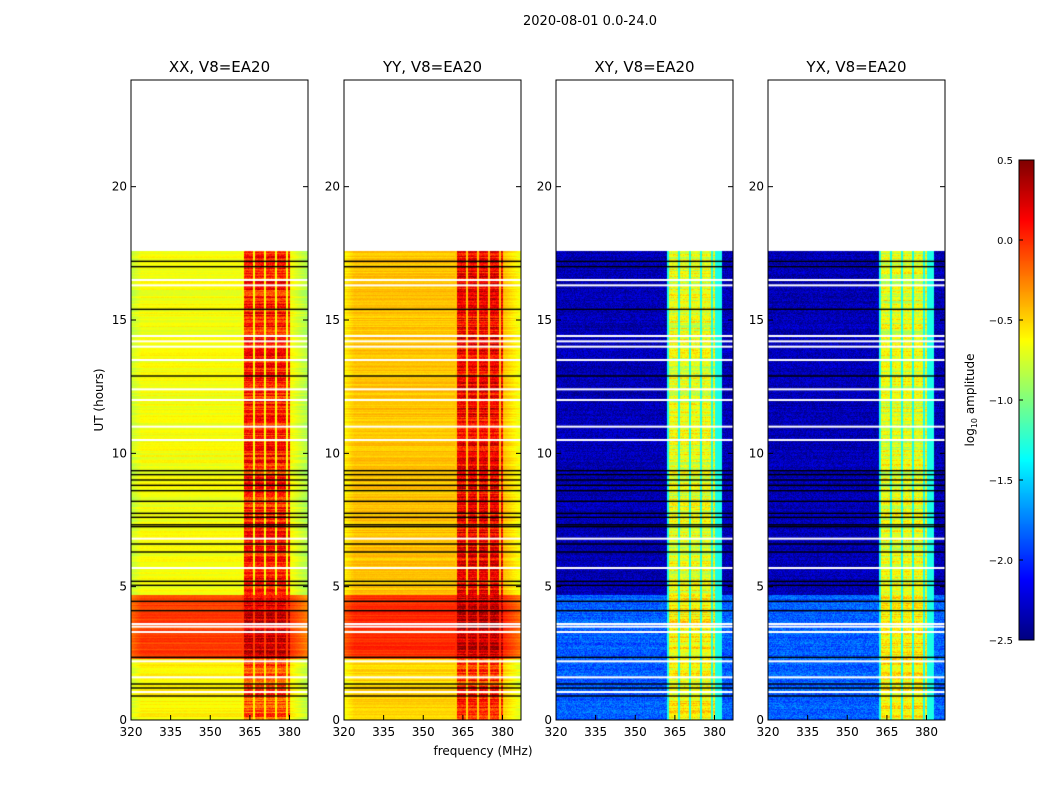 This screenshot has width=1050, height=800. Describe the element at coordinates (644, 67) in the screenshot. I see `panel-title-xy: XY, V8=EA20` at that location.